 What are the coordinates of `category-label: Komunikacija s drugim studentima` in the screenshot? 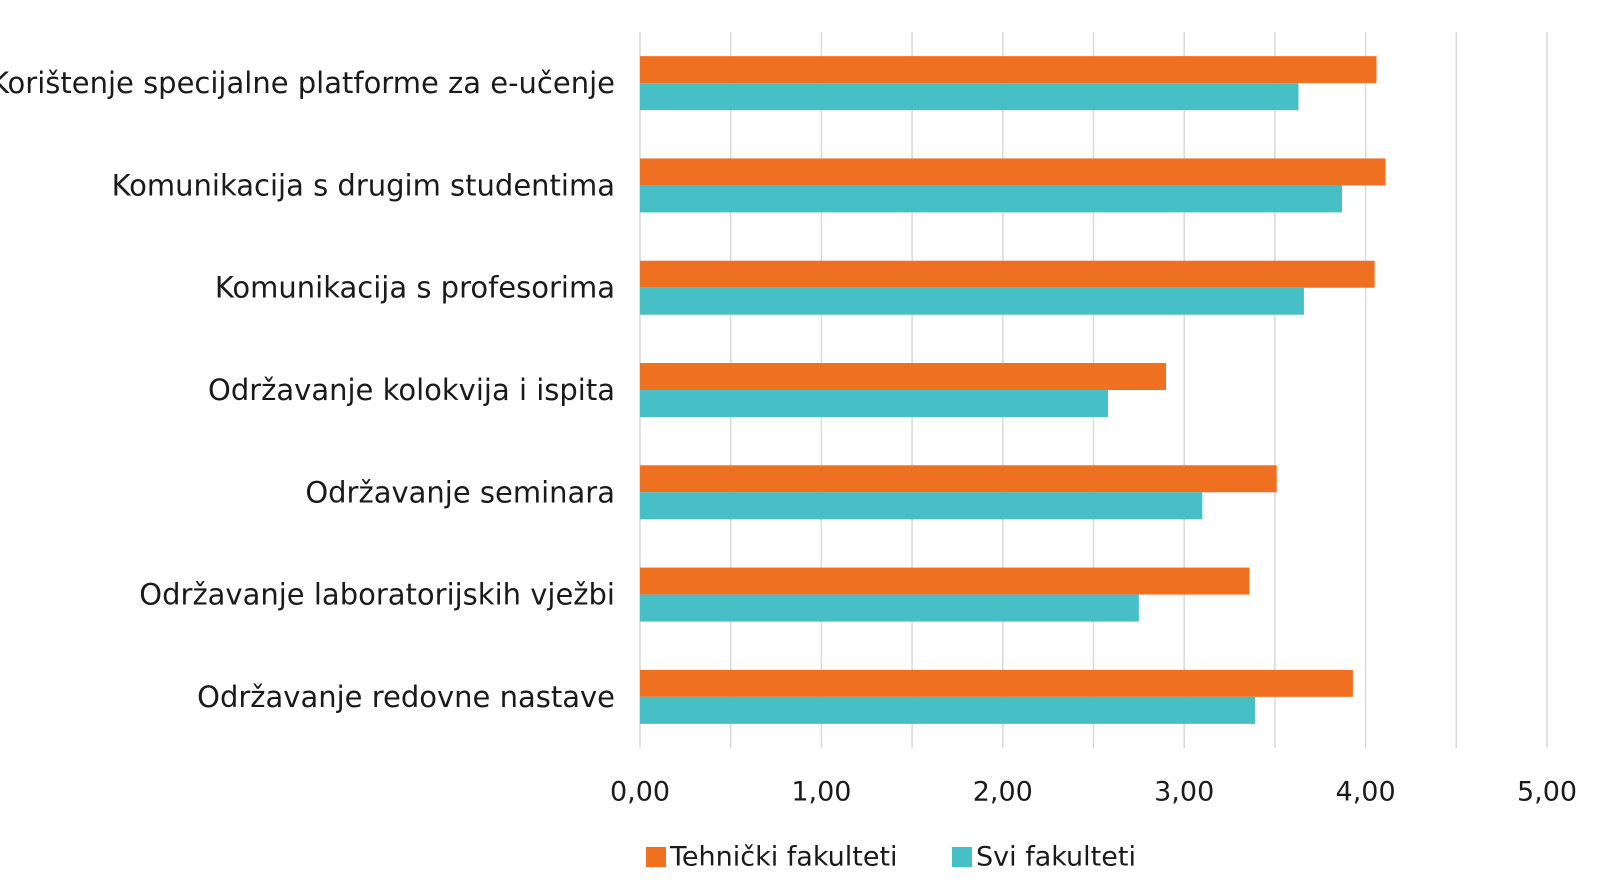 It's located at (363, 185).